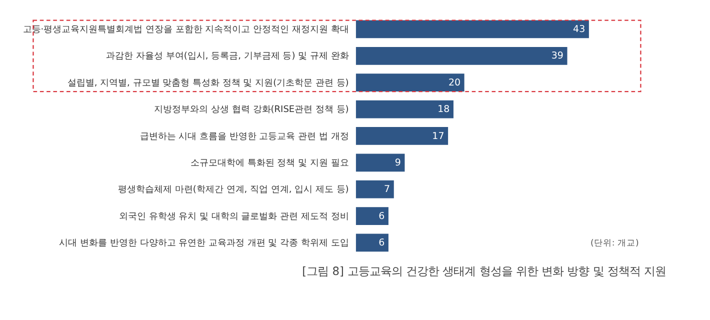 This screenshot has height=320, width=710. What do you see at coordinates (557, 56) in the screenshot?
I see `data-label: 39` at bounding box center [557, 56].